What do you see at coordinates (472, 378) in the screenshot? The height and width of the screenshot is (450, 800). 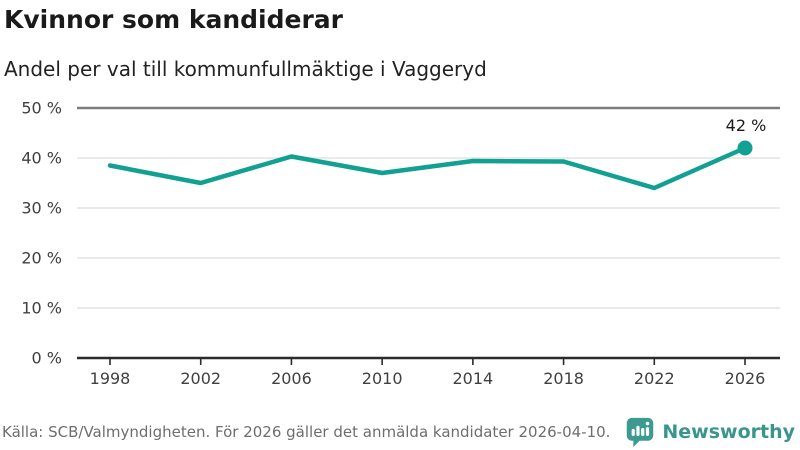 I see `x-tick-label: 2014` at bounding box center [472, 378].